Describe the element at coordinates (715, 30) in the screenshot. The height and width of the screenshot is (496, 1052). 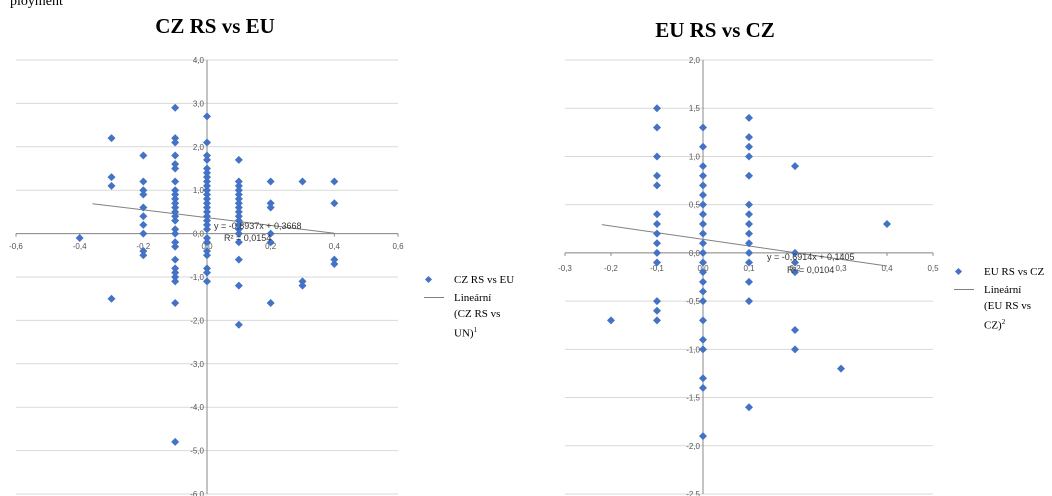
I see `chart-title: EU RS vs CZ` at that location.